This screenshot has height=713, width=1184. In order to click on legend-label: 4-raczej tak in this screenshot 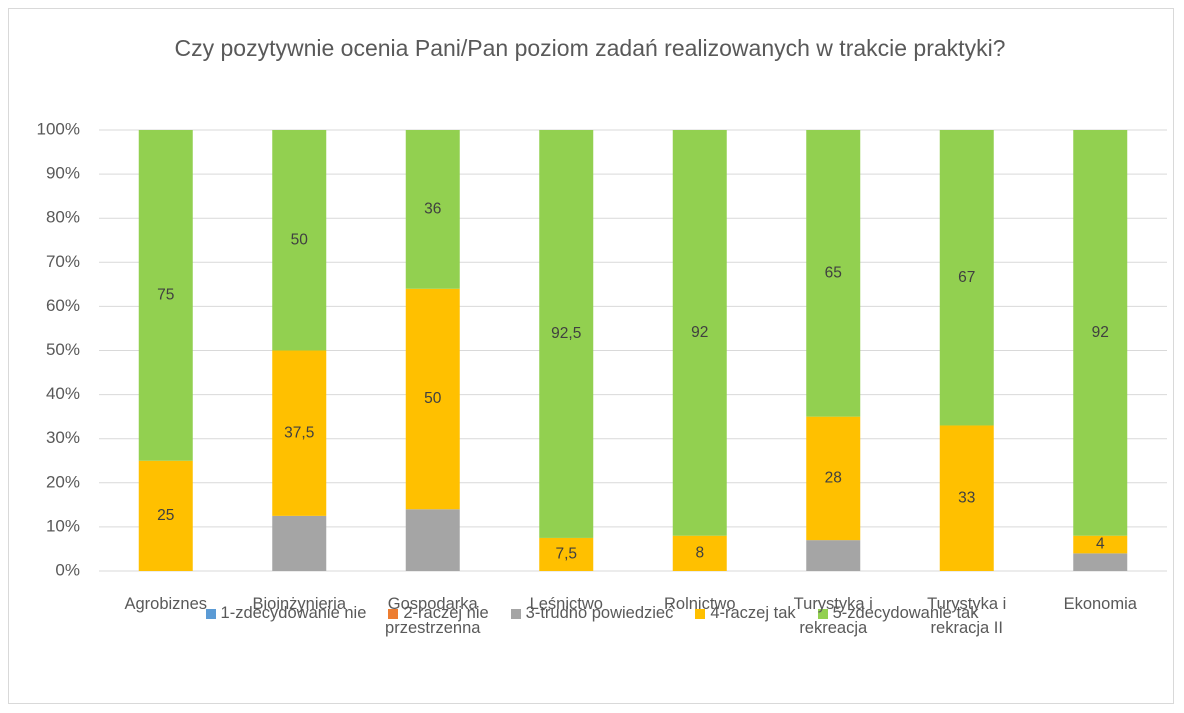, I will do `click(753, 613)`.